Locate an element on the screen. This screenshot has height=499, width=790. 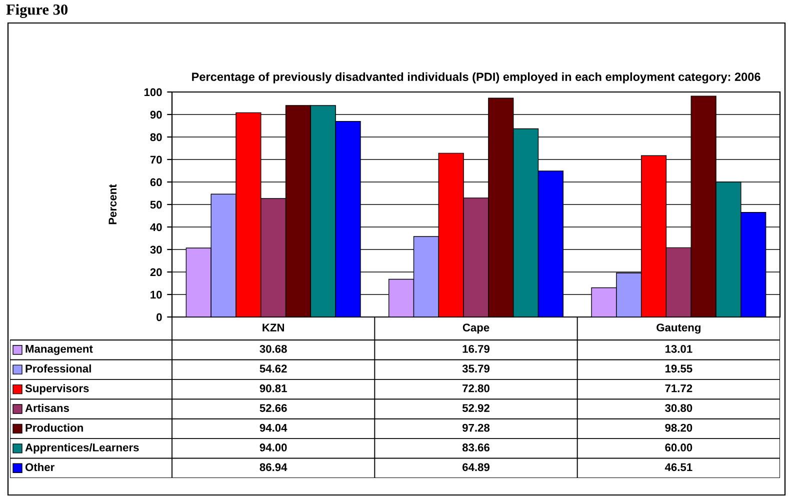
legend-label: Production is located at coordinates (54, 428).